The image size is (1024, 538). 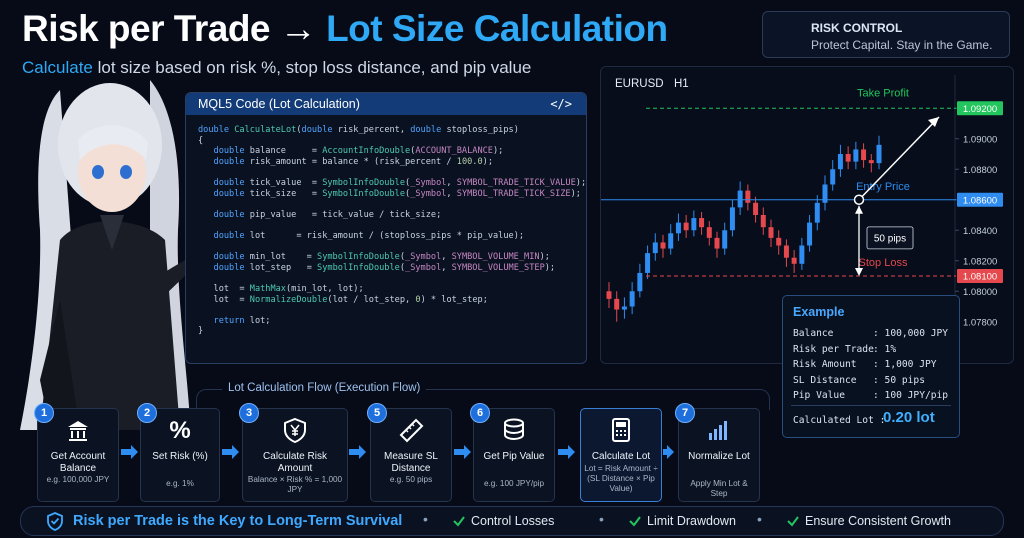 I want to click on chart-timeframe: H1, so click(x=681, y=84).